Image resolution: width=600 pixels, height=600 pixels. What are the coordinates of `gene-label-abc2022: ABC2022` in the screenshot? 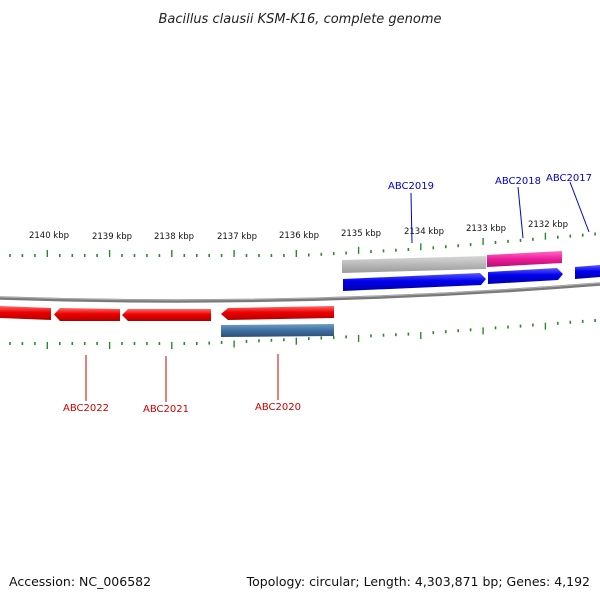 It's located at (86, 408).